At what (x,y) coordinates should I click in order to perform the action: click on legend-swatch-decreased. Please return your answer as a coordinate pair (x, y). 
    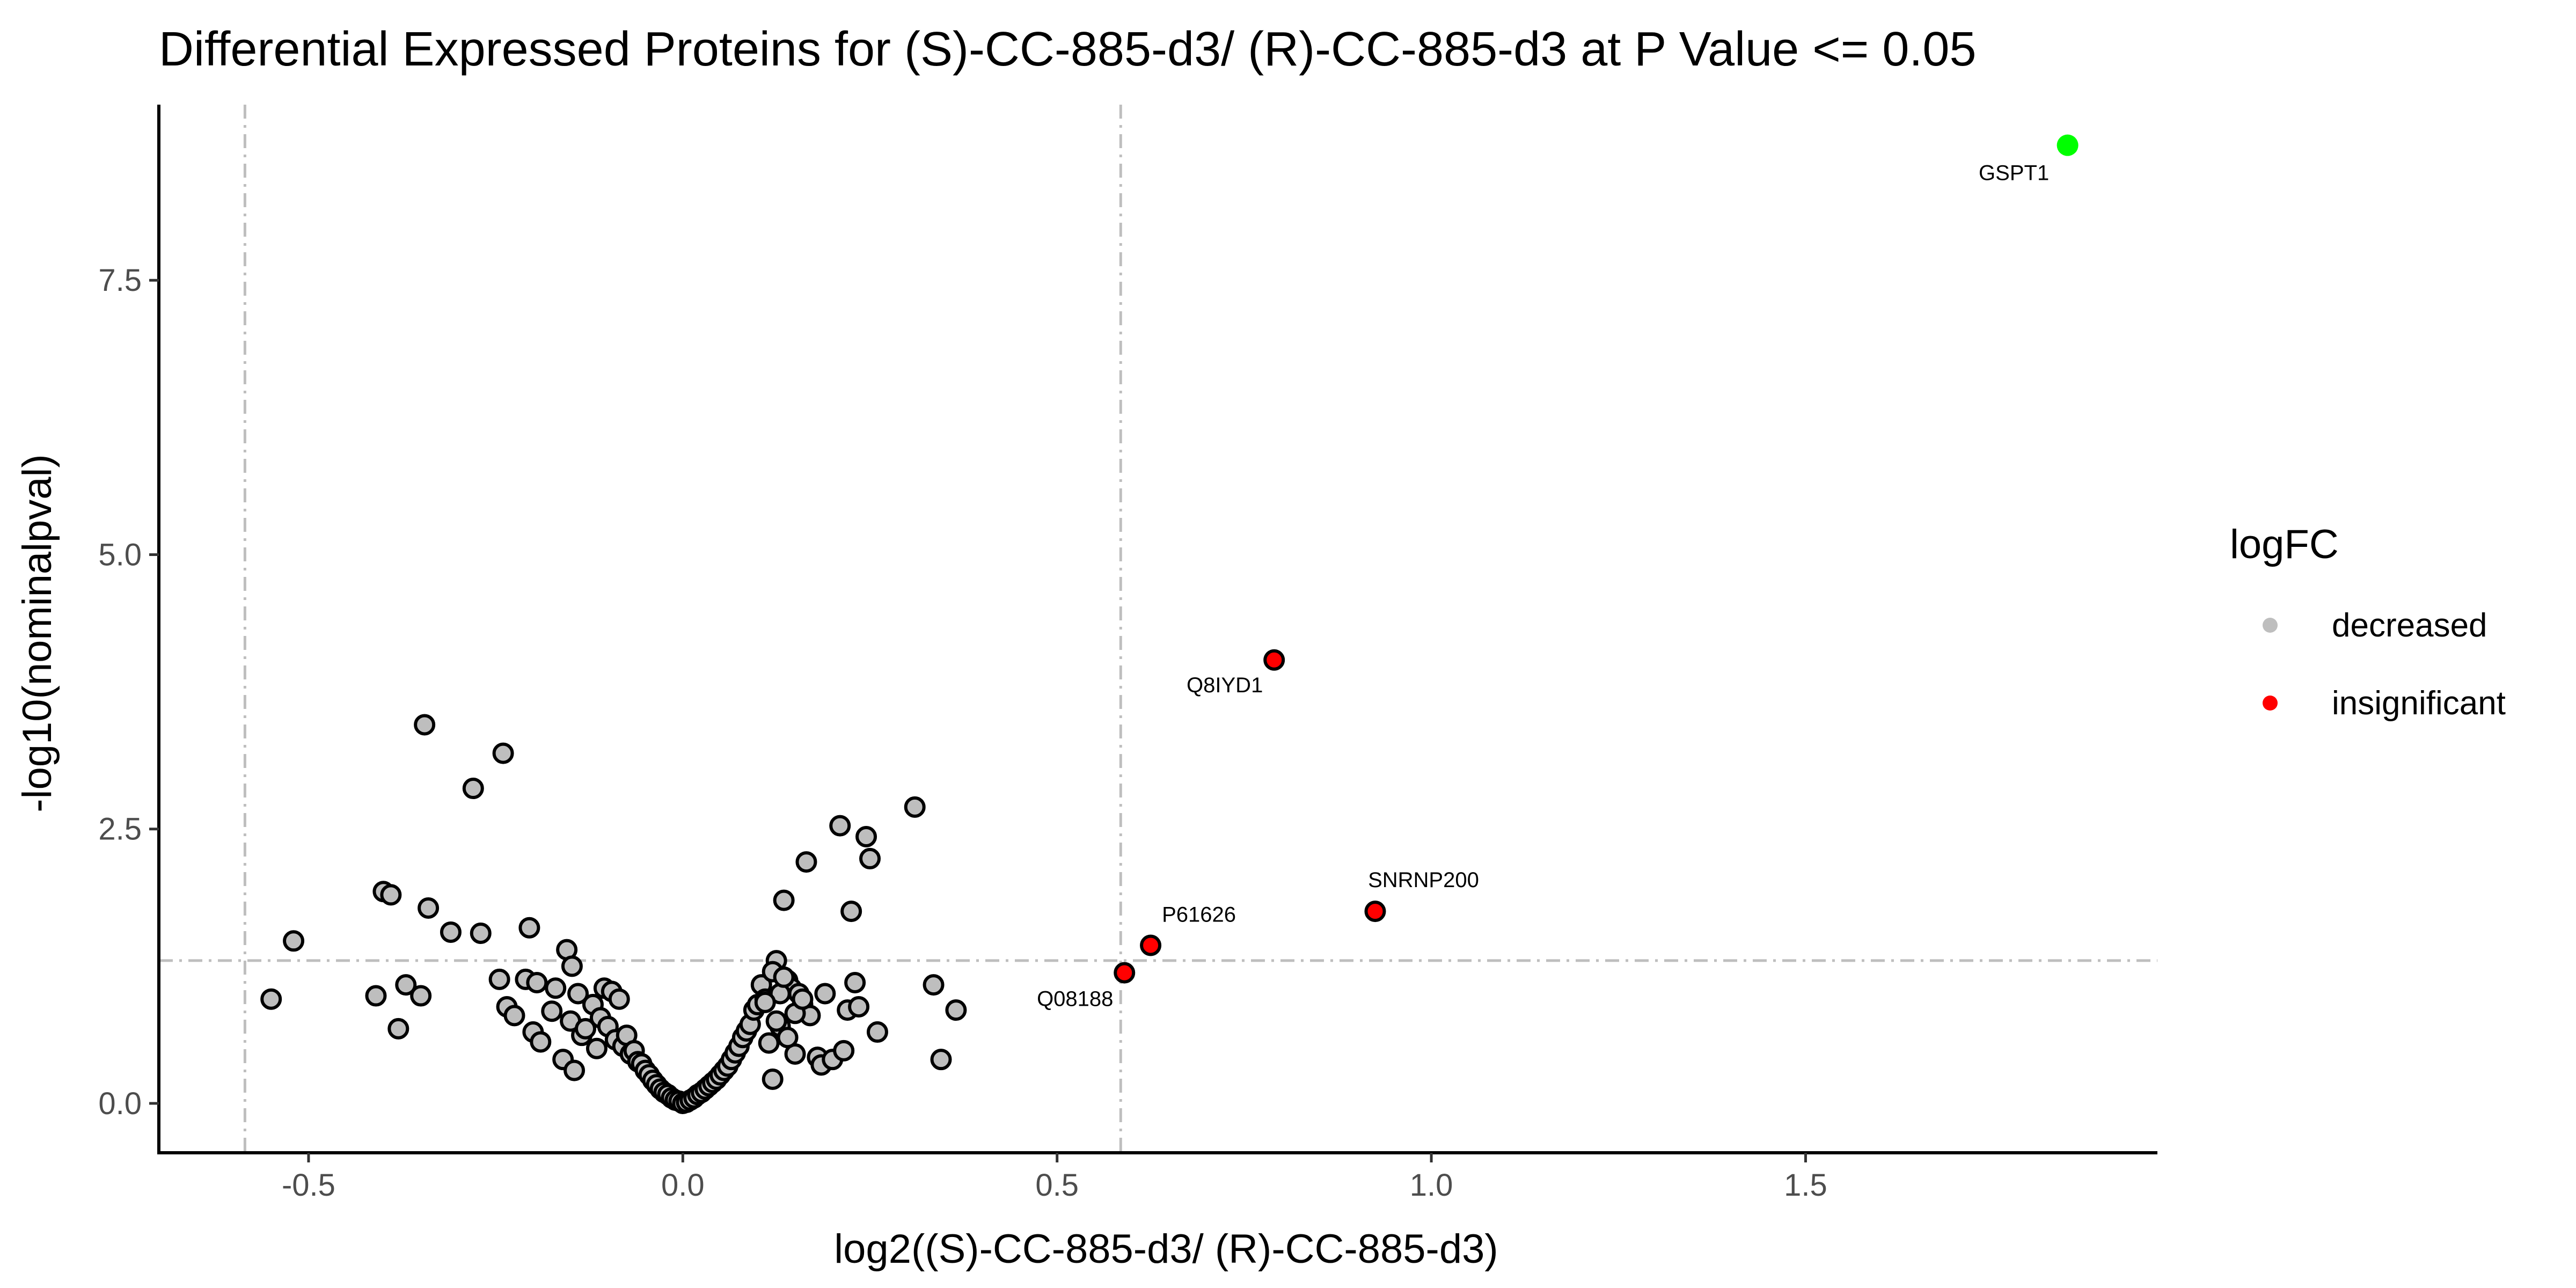
    Looking at the image, I should click on (2270, 625).